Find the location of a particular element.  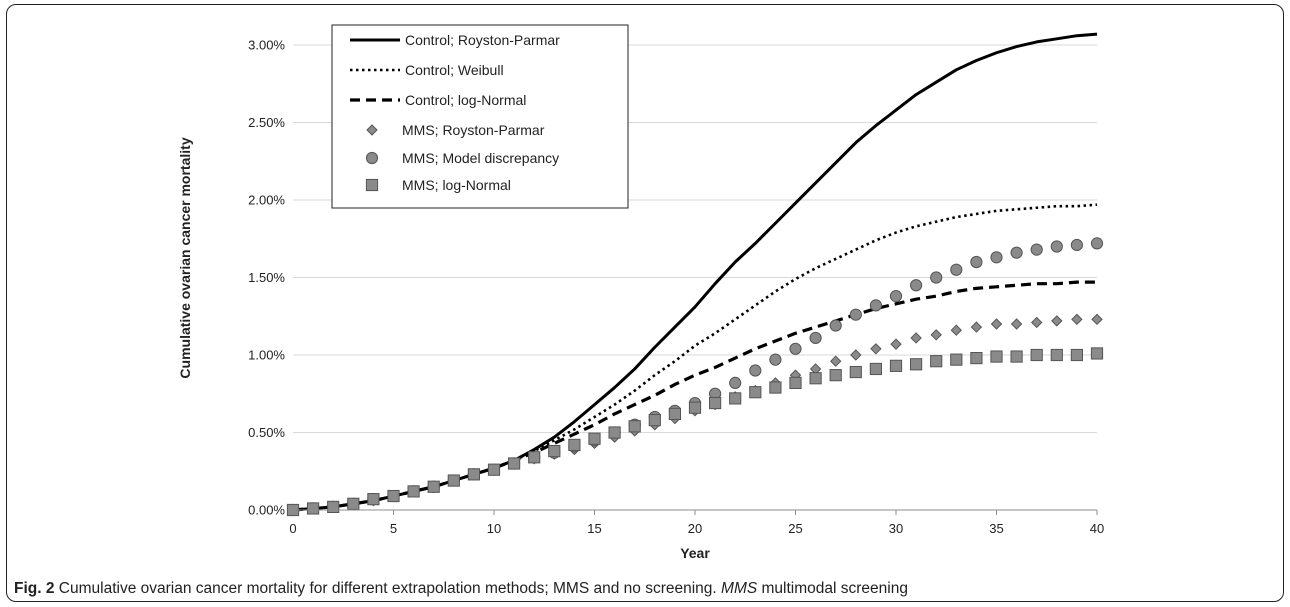

caption-fig-label: Fig. 2 is located at coordinates (34, 588).